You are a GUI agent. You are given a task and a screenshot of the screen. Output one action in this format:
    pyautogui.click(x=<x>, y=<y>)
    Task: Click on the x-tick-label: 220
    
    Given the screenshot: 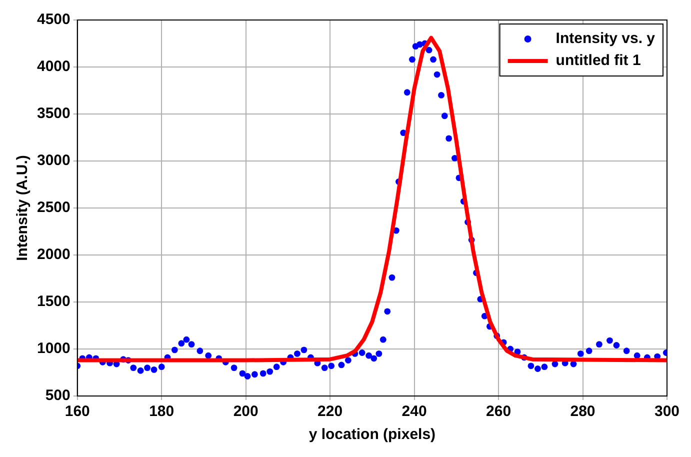 What is the action you would take?
    pyautogui.click(x=330, y=411)
    